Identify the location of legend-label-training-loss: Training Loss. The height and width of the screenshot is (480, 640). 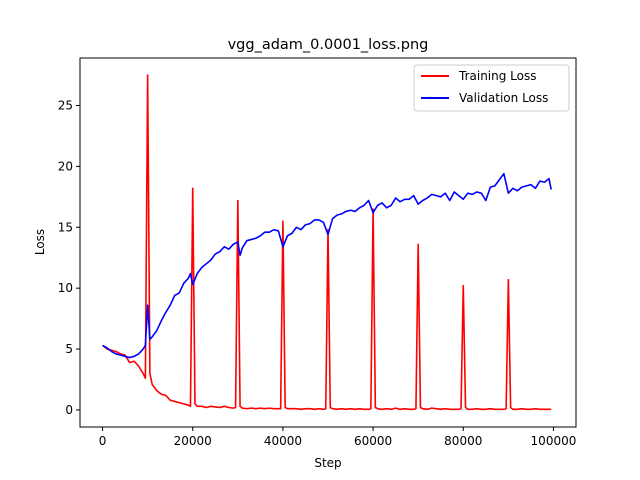
(497, 76).